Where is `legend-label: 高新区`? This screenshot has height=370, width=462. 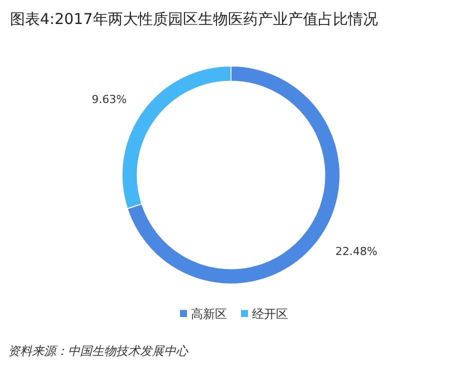 legend-label: 高新区 is located at coordinates (209, 314).